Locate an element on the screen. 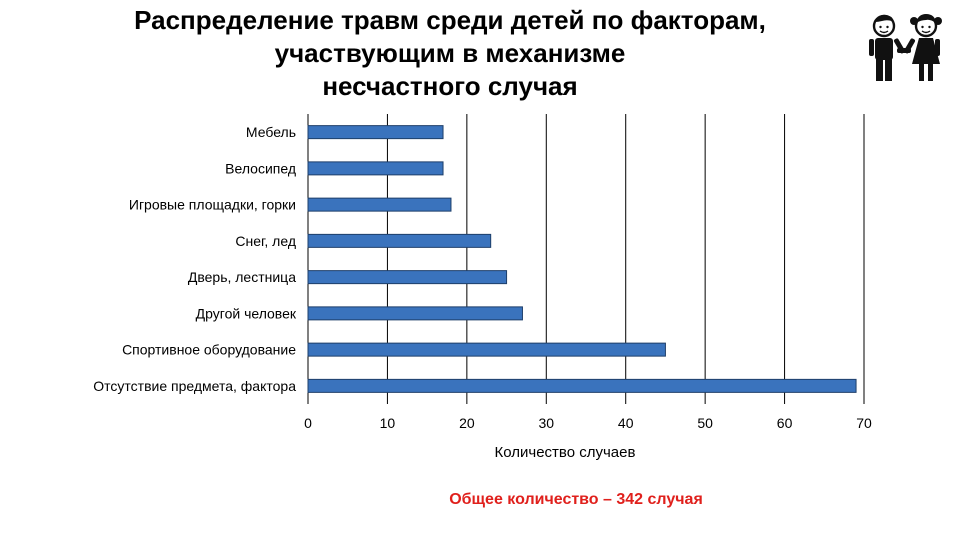 The width and height of the screenshot is (960, 540). x-tick-60: 60 is located at coordinates (785, 423).